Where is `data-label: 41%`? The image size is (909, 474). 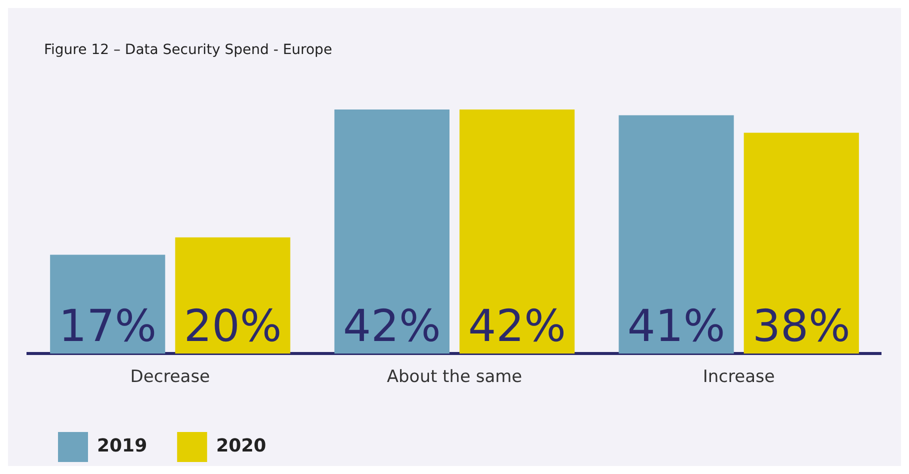 data-label: 41% is located at coordinates (676, 326).